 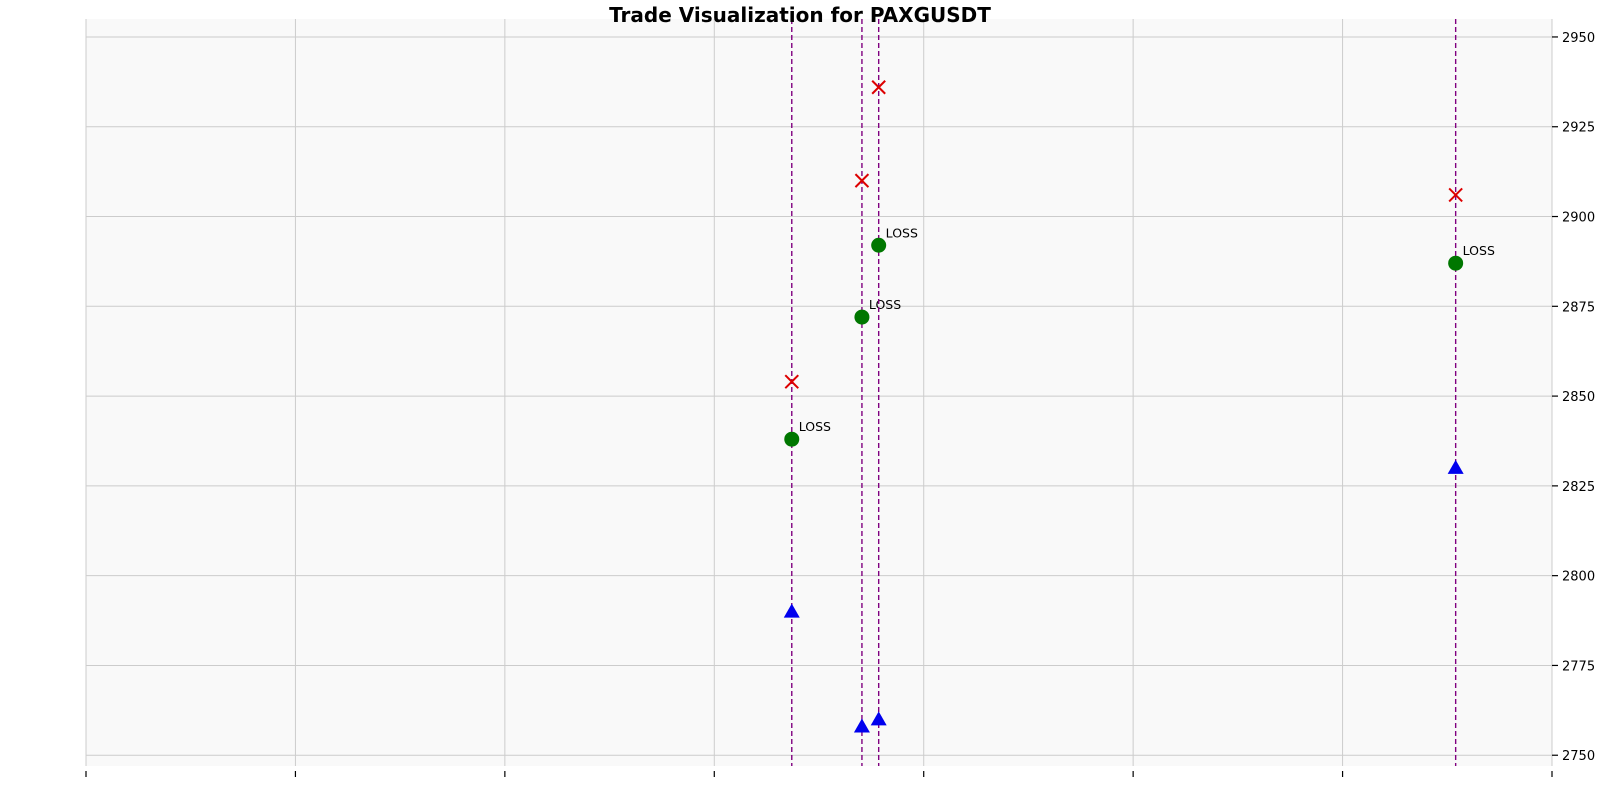 What do you see at coordinates (1578, 756) in the screenshot?
I see `y-tick-label: 2750` at bounding box center [1578, 756].